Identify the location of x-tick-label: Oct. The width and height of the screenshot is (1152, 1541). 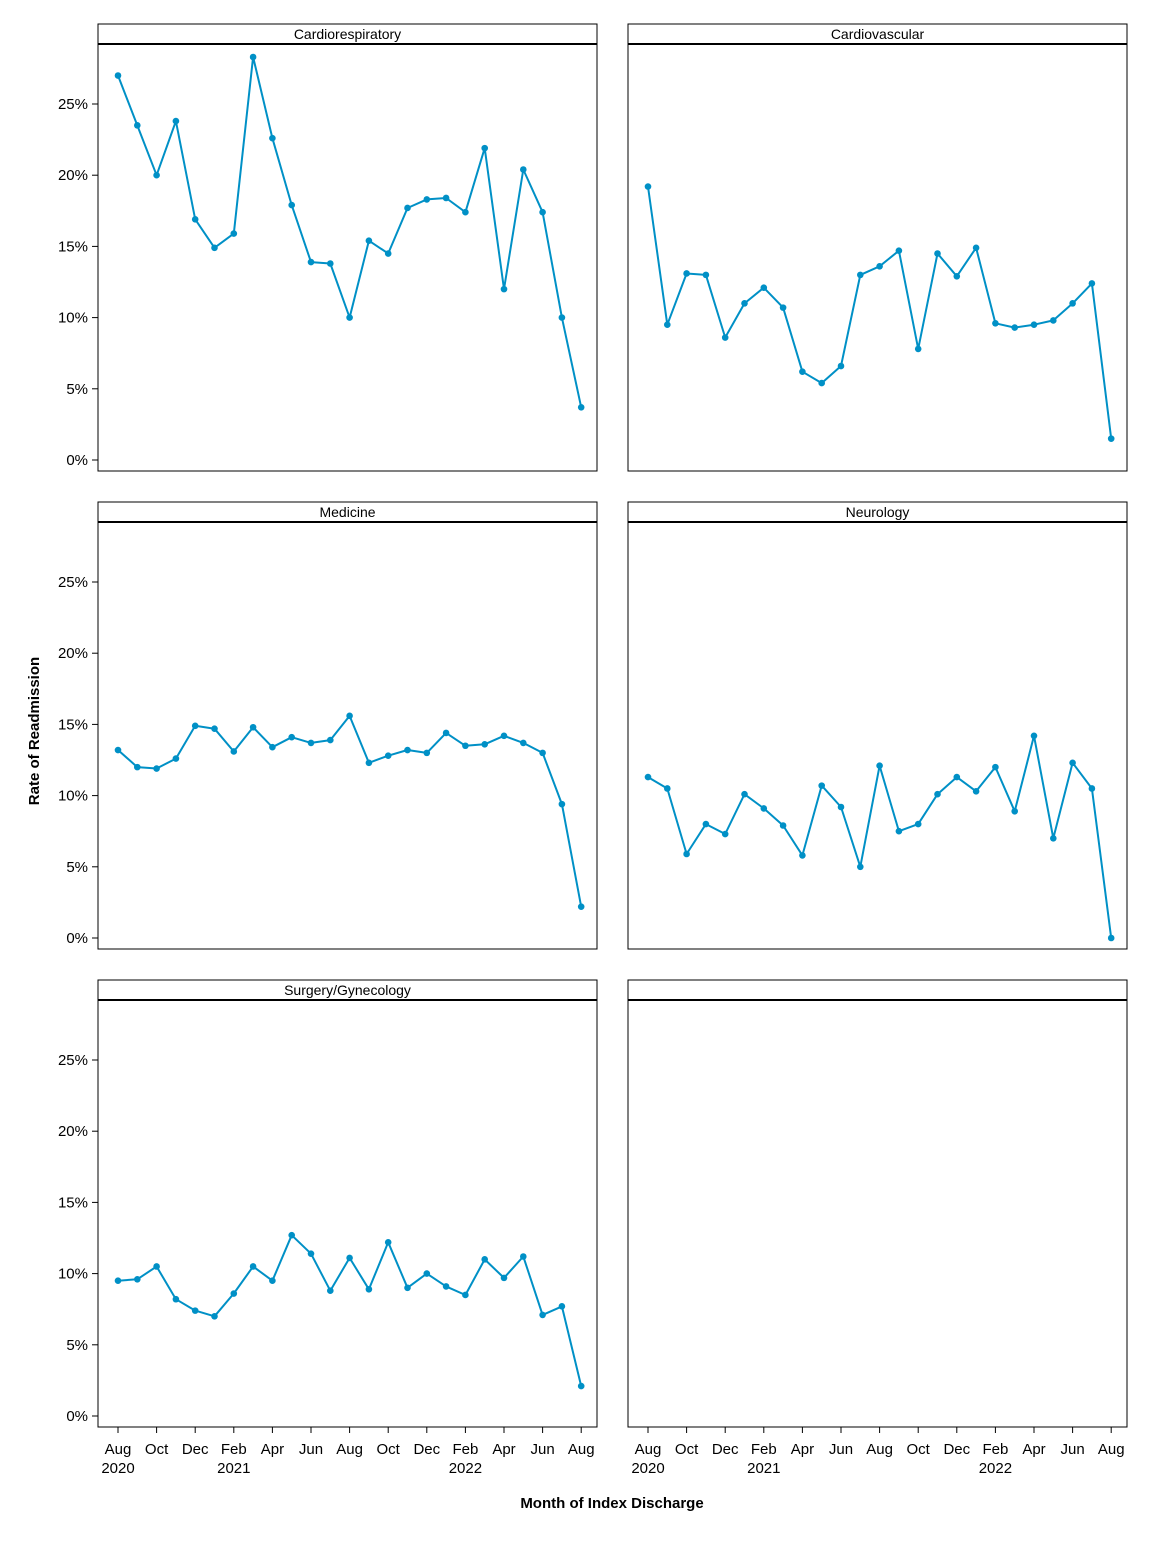
(157, 1449).